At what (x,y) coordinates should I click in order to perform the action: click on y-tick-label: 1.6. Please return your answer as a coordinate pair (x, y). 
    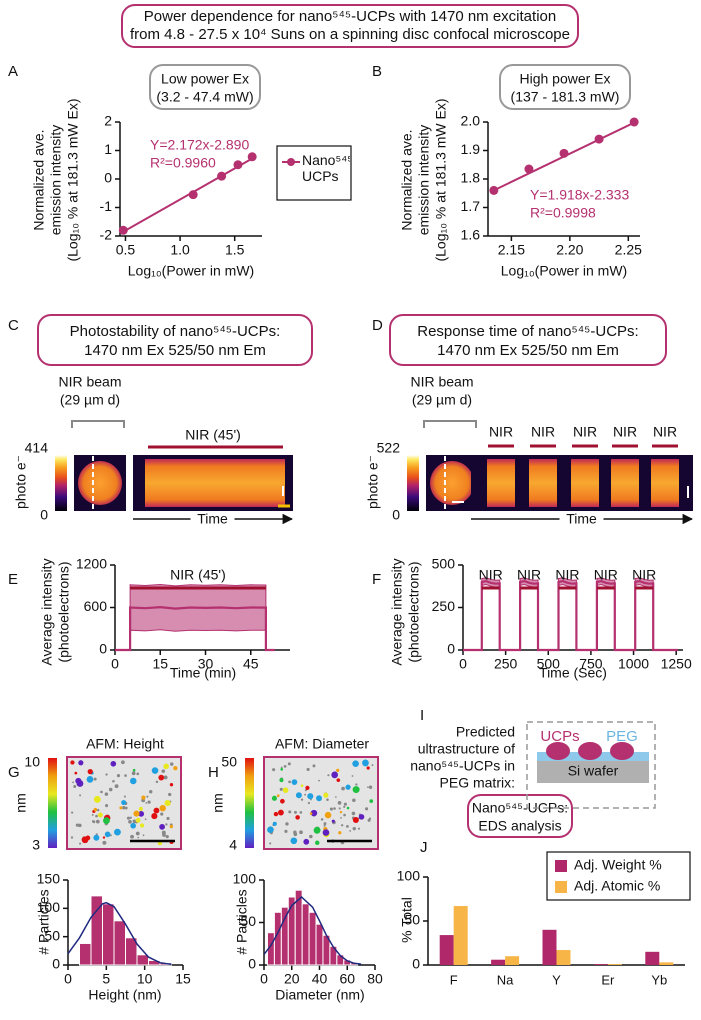
    Looking at the image, I should click on (471, 235).